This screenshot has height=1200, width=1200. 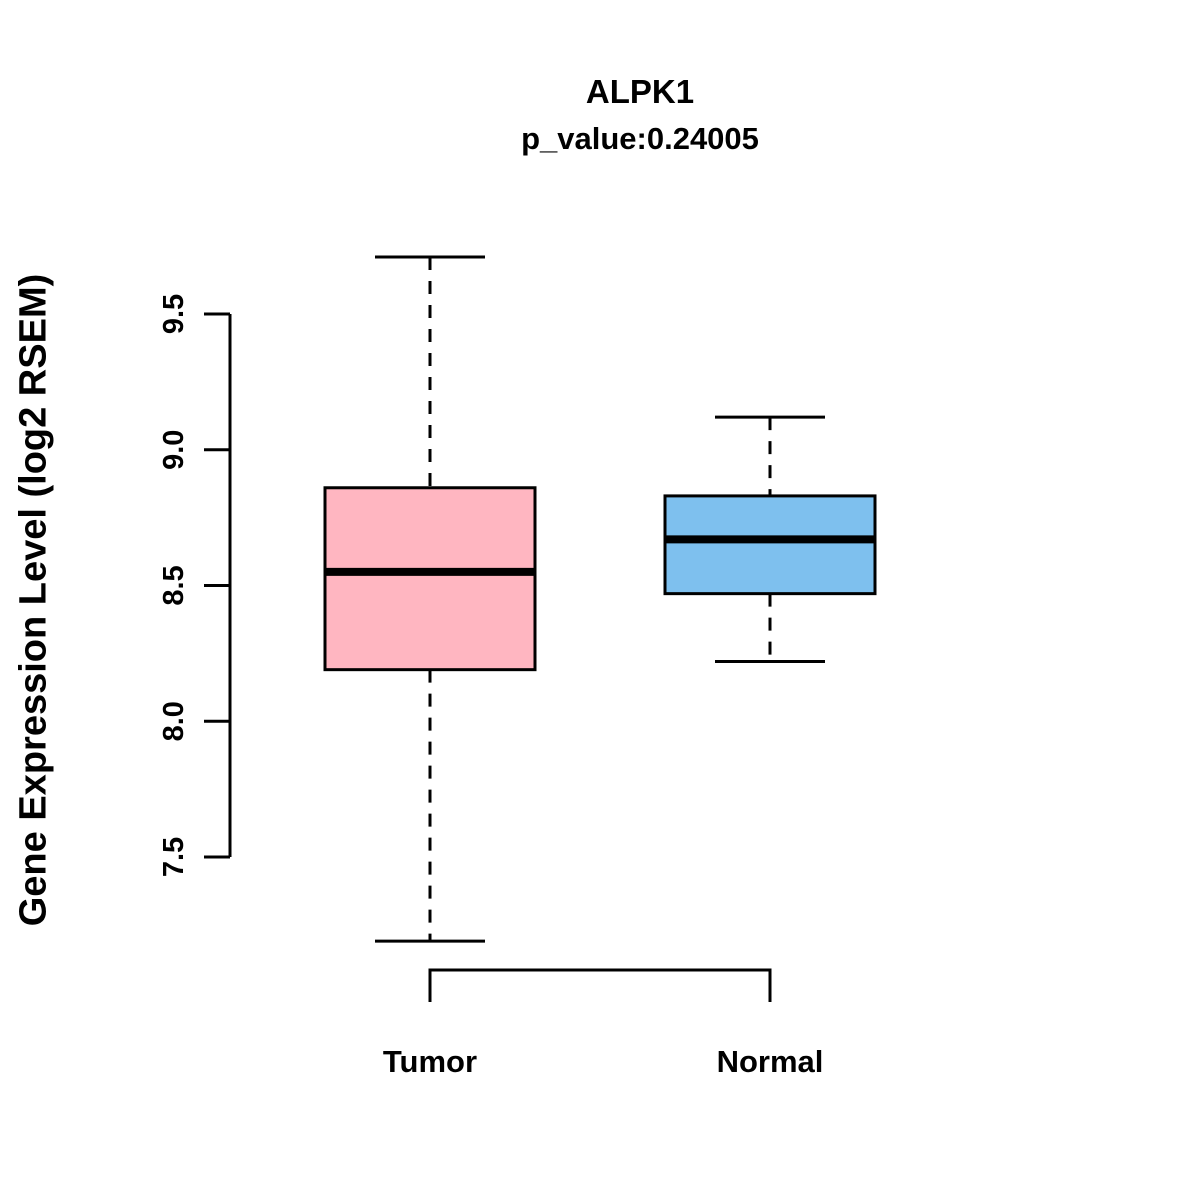 I want to click on normal-x-label: Normal, so click(x=770, y=1061).